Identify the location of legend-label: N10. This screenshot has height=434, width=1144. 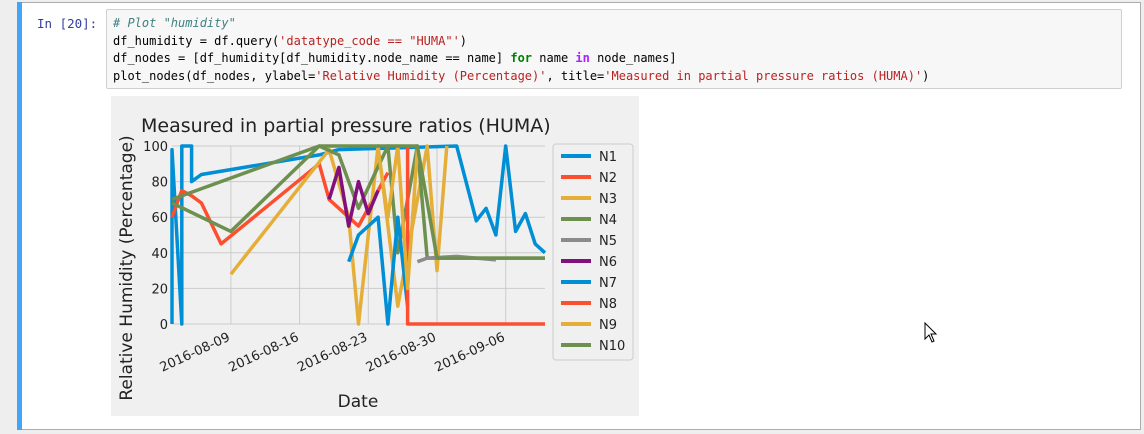
(612, 346).